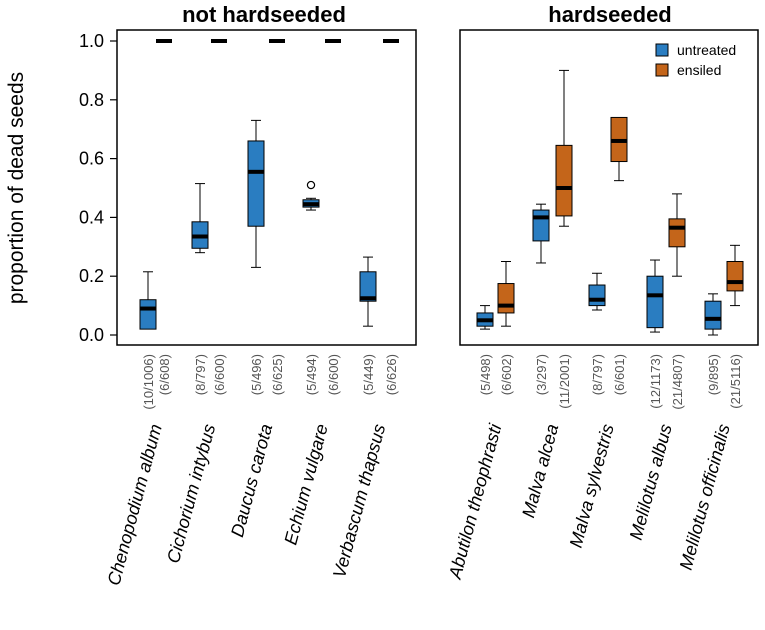 This screenshot has width=765, height=630. What do you see at coordinates (705, 497) in the screenshot?
I see `species-label-melilotus-officinalis: Melilotus officinalis` at bounding box center [705, 497].